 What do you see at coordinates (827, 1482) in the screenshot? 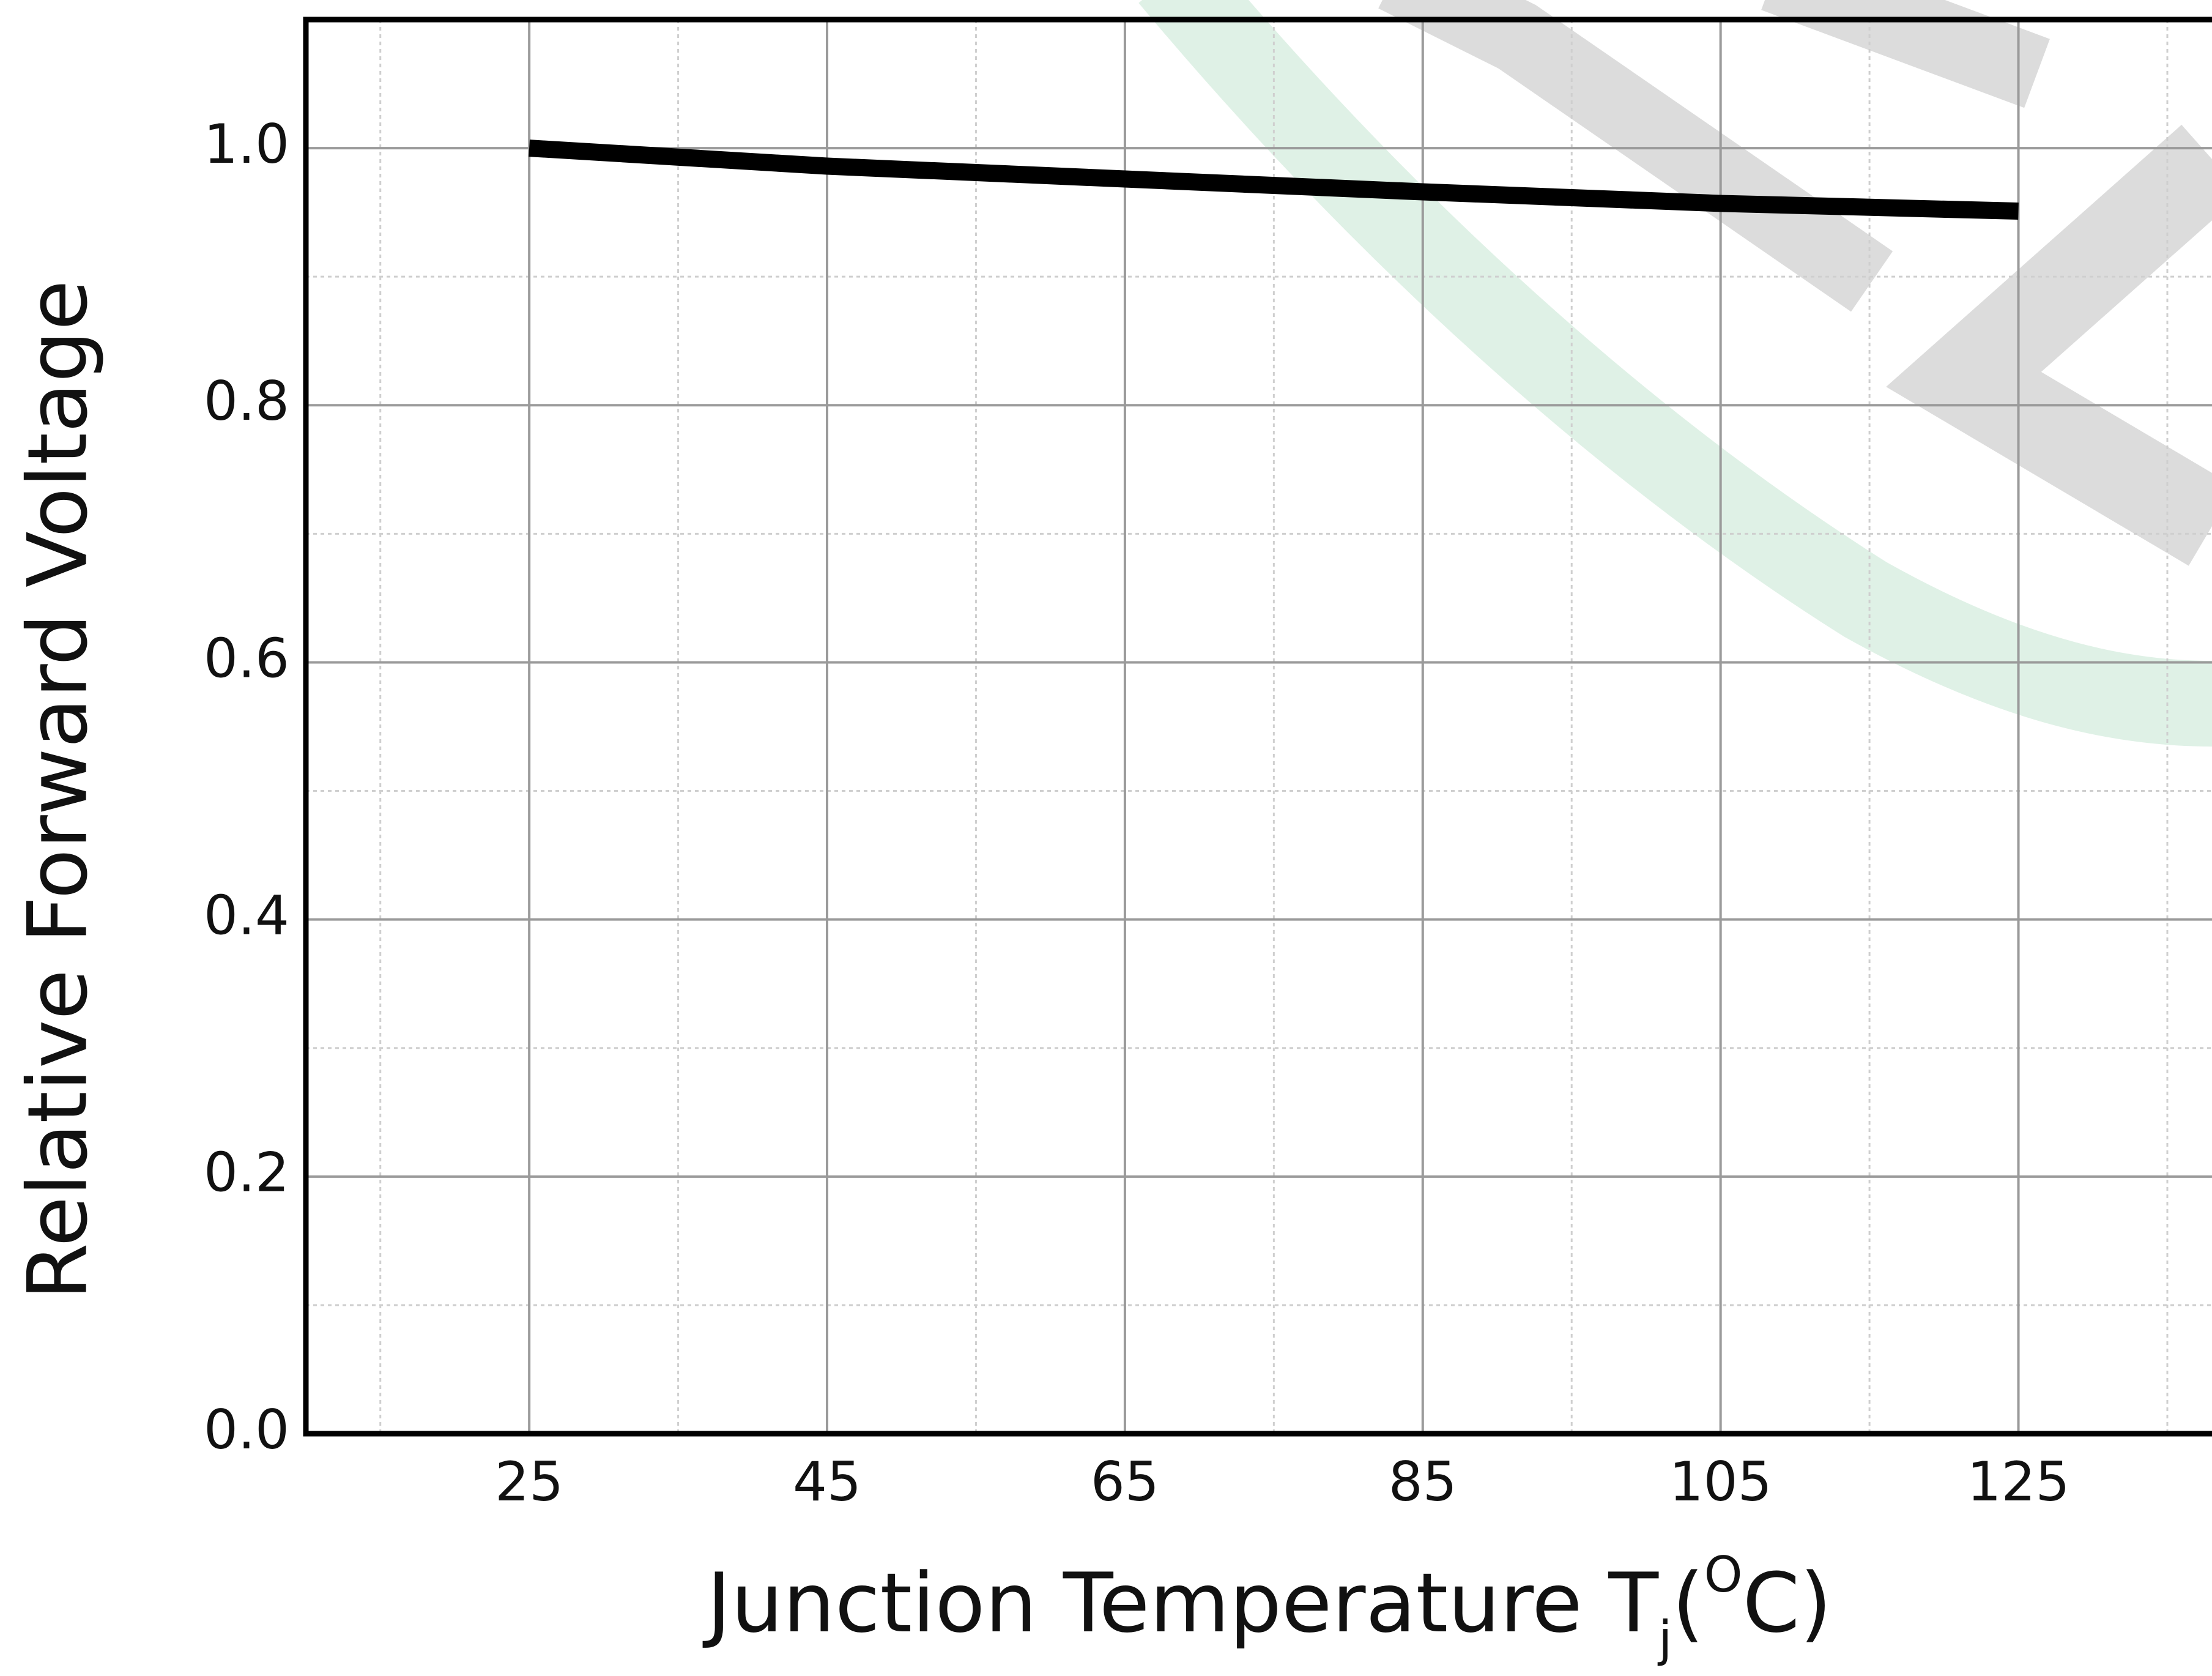
I see `x-tick-label: 45` at bounding box center [827, 1482].